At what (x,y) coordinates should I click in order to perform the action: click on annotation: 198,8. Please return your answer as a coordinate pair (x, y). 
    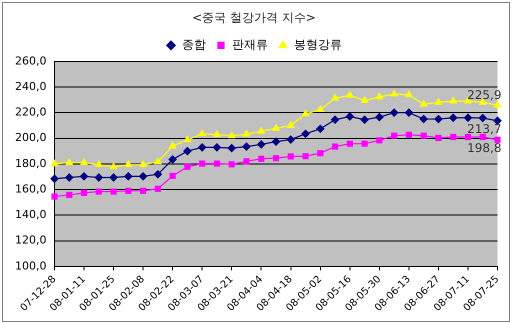
    Looking at the image, I should click on (484, 147).